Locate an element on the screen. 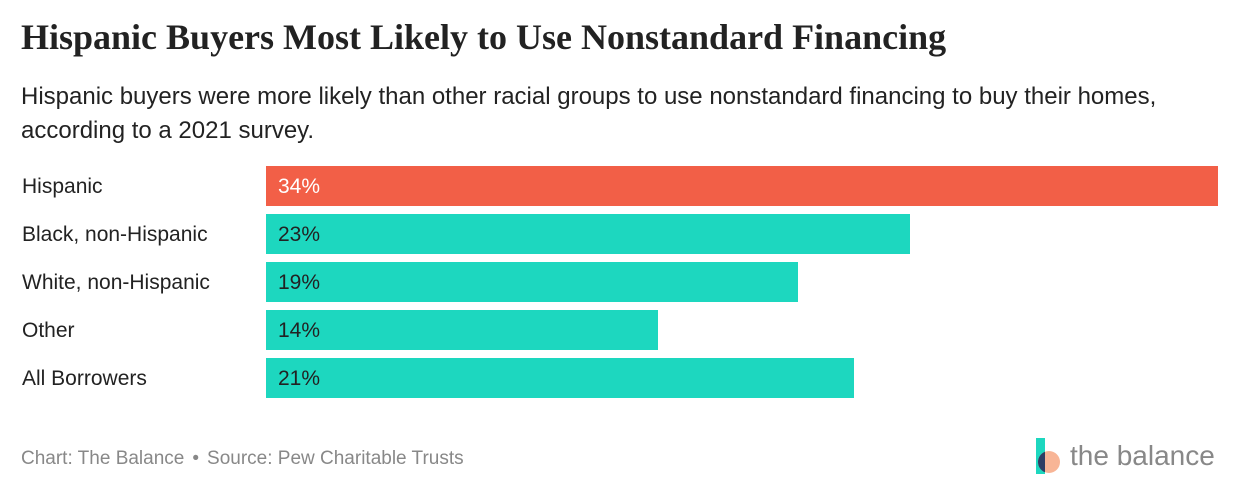  category-label: Other is located at coordinates (48, 330).